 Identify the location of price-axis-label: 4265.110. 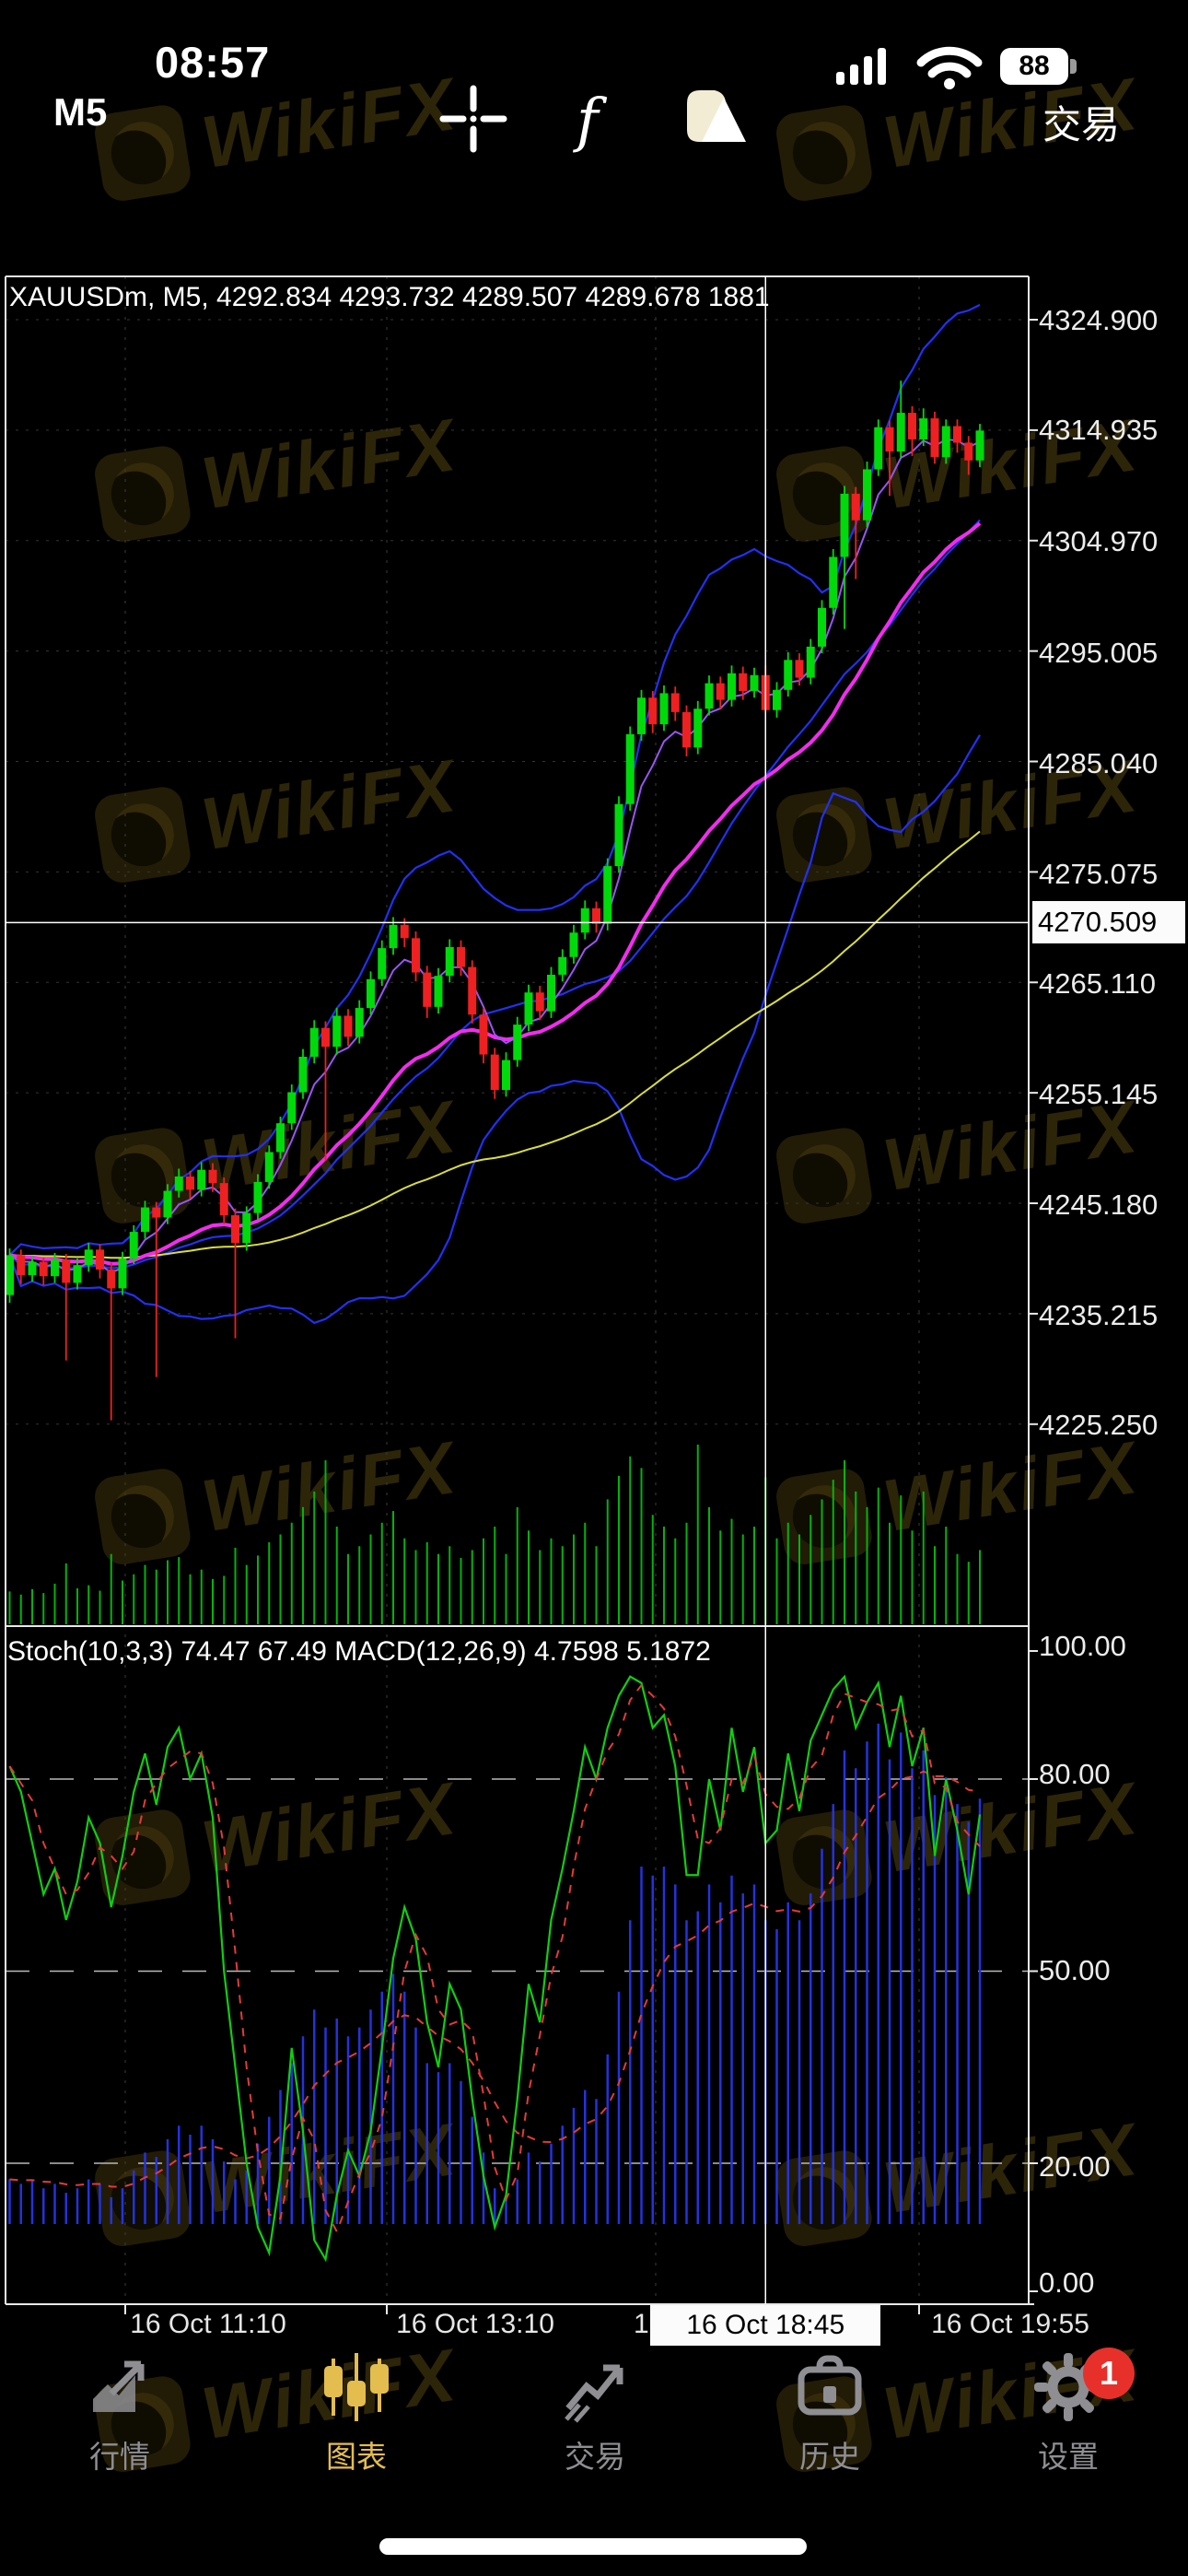
(1097, 983).